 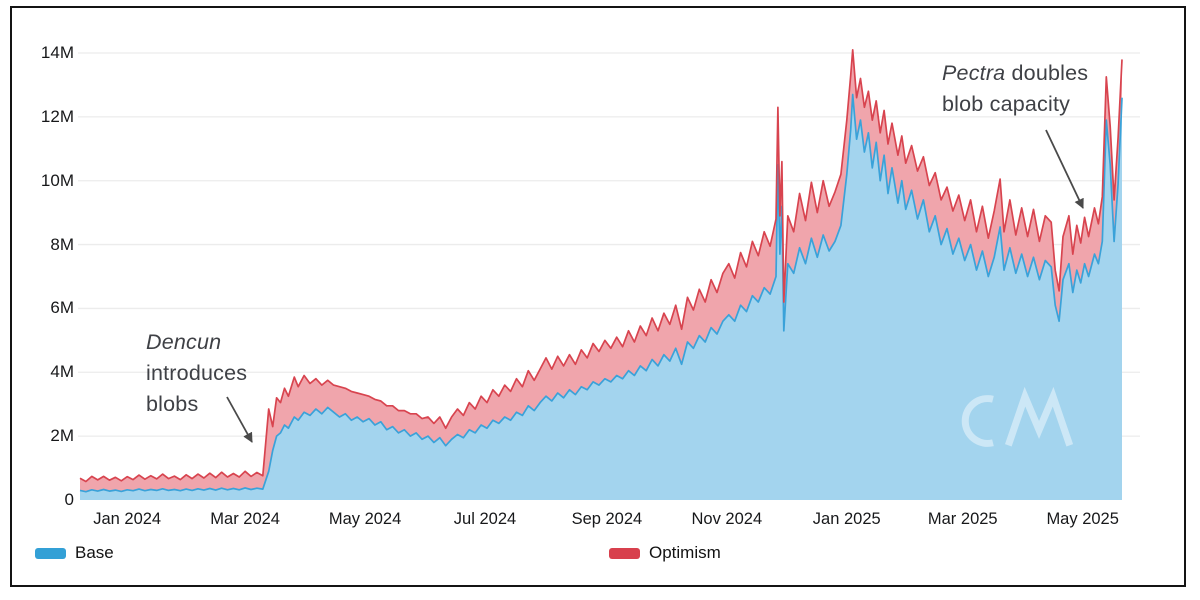 What do you see at coordinates (1015, 73) in the screenshot?
I see `annotation-pectra-line1: Pectra doubles` at bounding box center [1015, 73].